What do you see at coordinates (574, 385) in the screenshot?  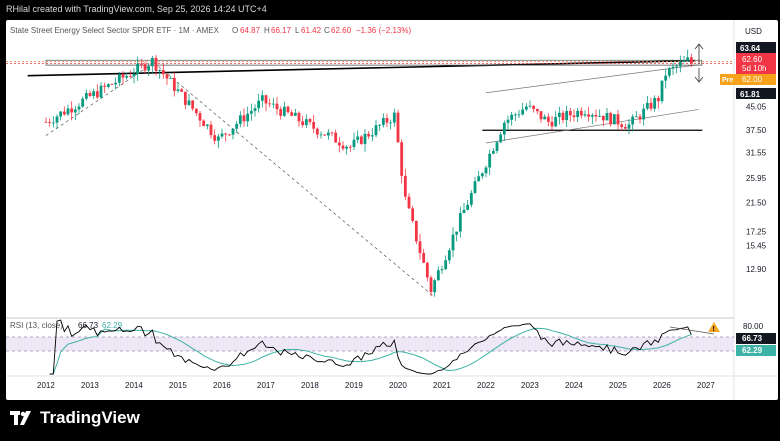 I see `time-tick-label: 2024` at bounding box center [574, 385].